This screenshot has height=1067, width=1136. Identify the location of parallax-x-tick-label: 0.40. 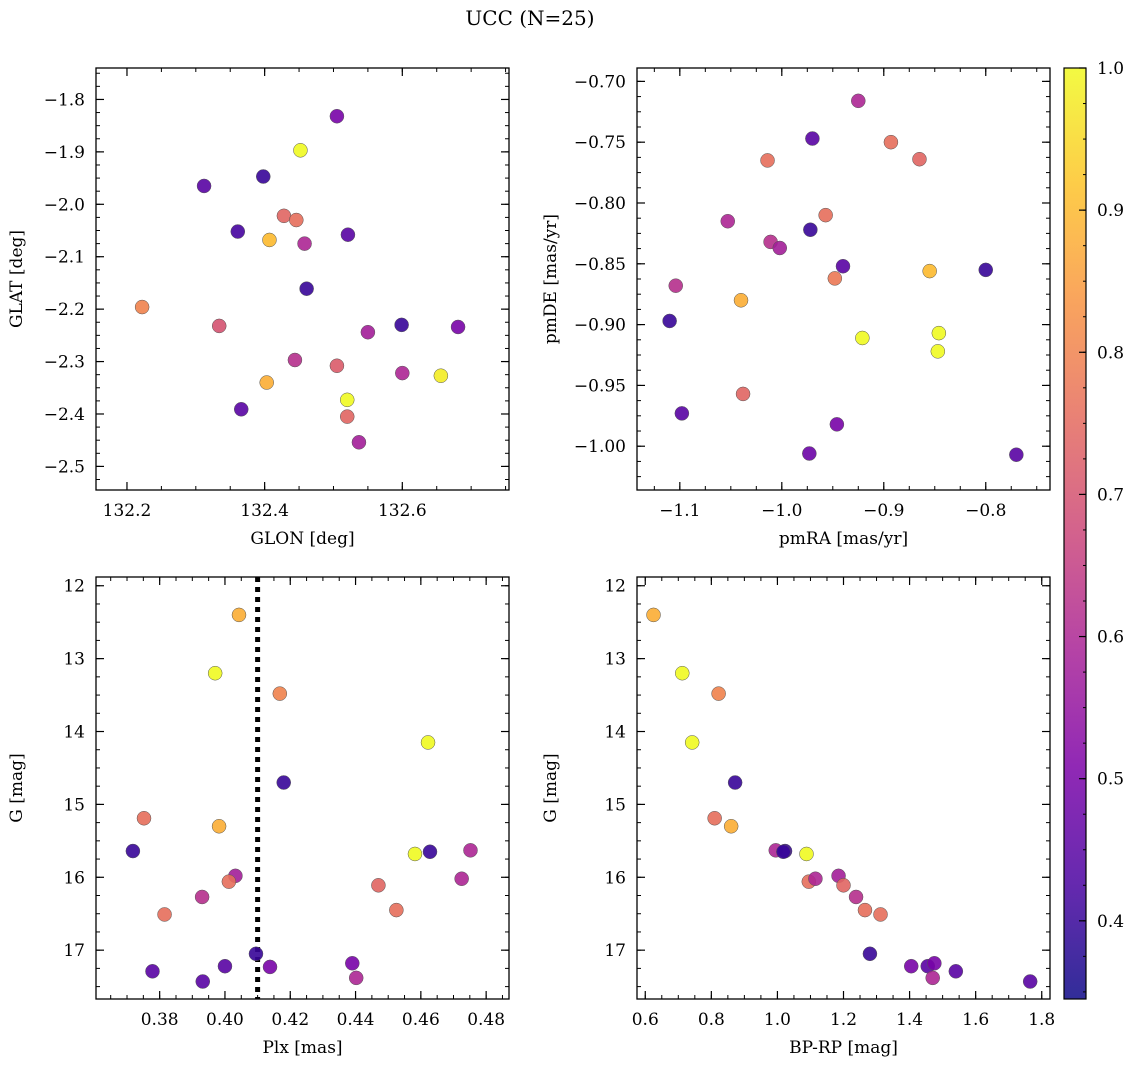
(225, 1020).